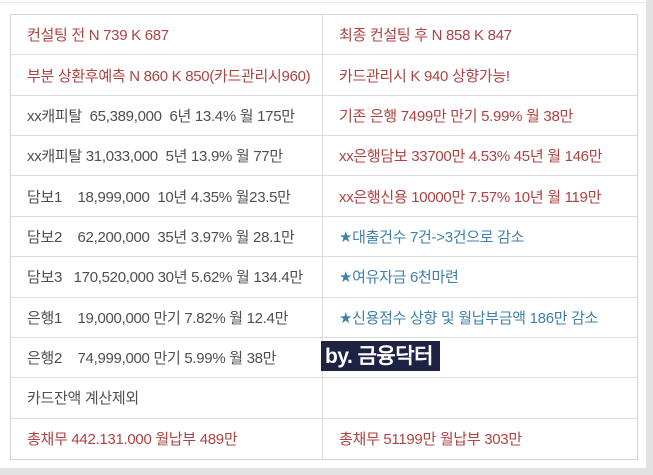 The width and height of the screenshot is (653, 475). I want to click on cell-after-consulting: xx은행담보 33700만 4.53% 45년 월 146만, so click(480, 156).